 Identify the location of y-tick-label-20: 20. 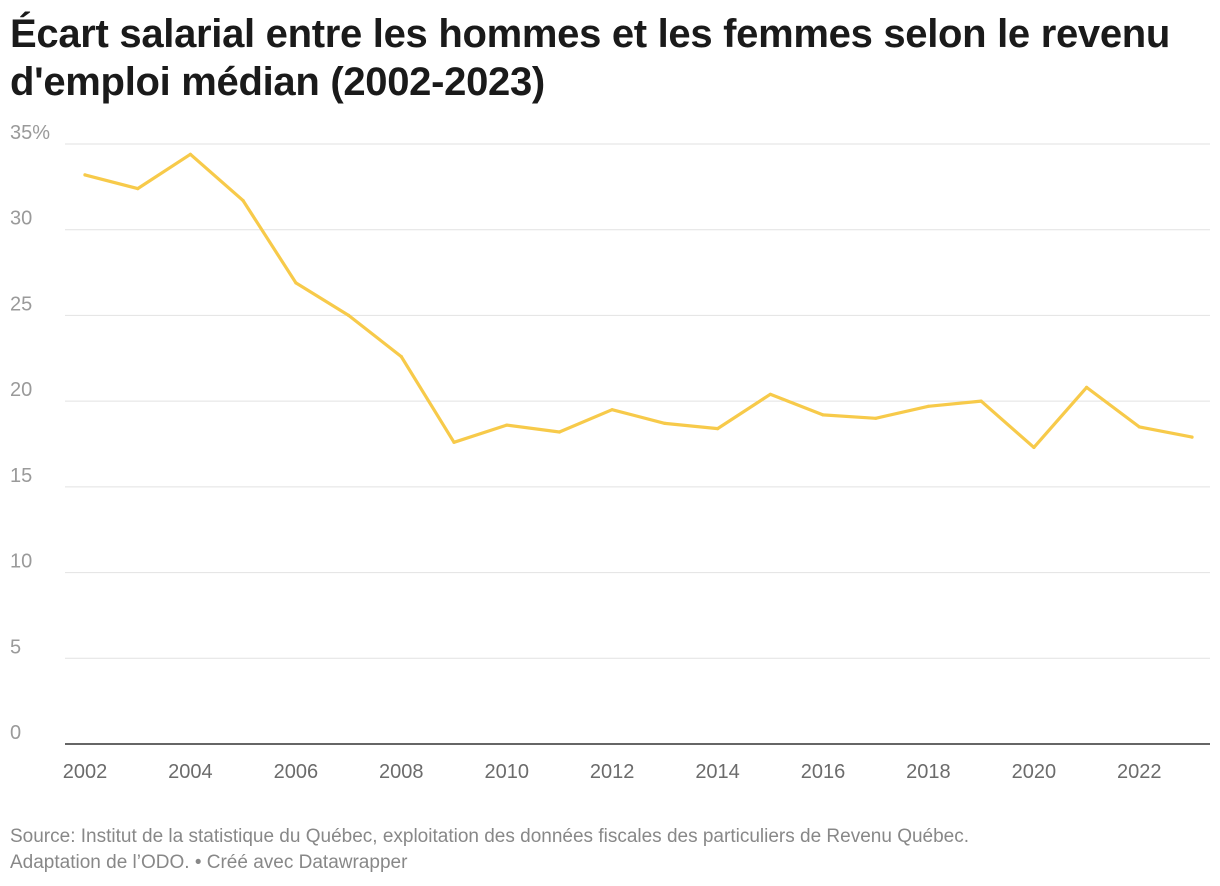
(21, 390).